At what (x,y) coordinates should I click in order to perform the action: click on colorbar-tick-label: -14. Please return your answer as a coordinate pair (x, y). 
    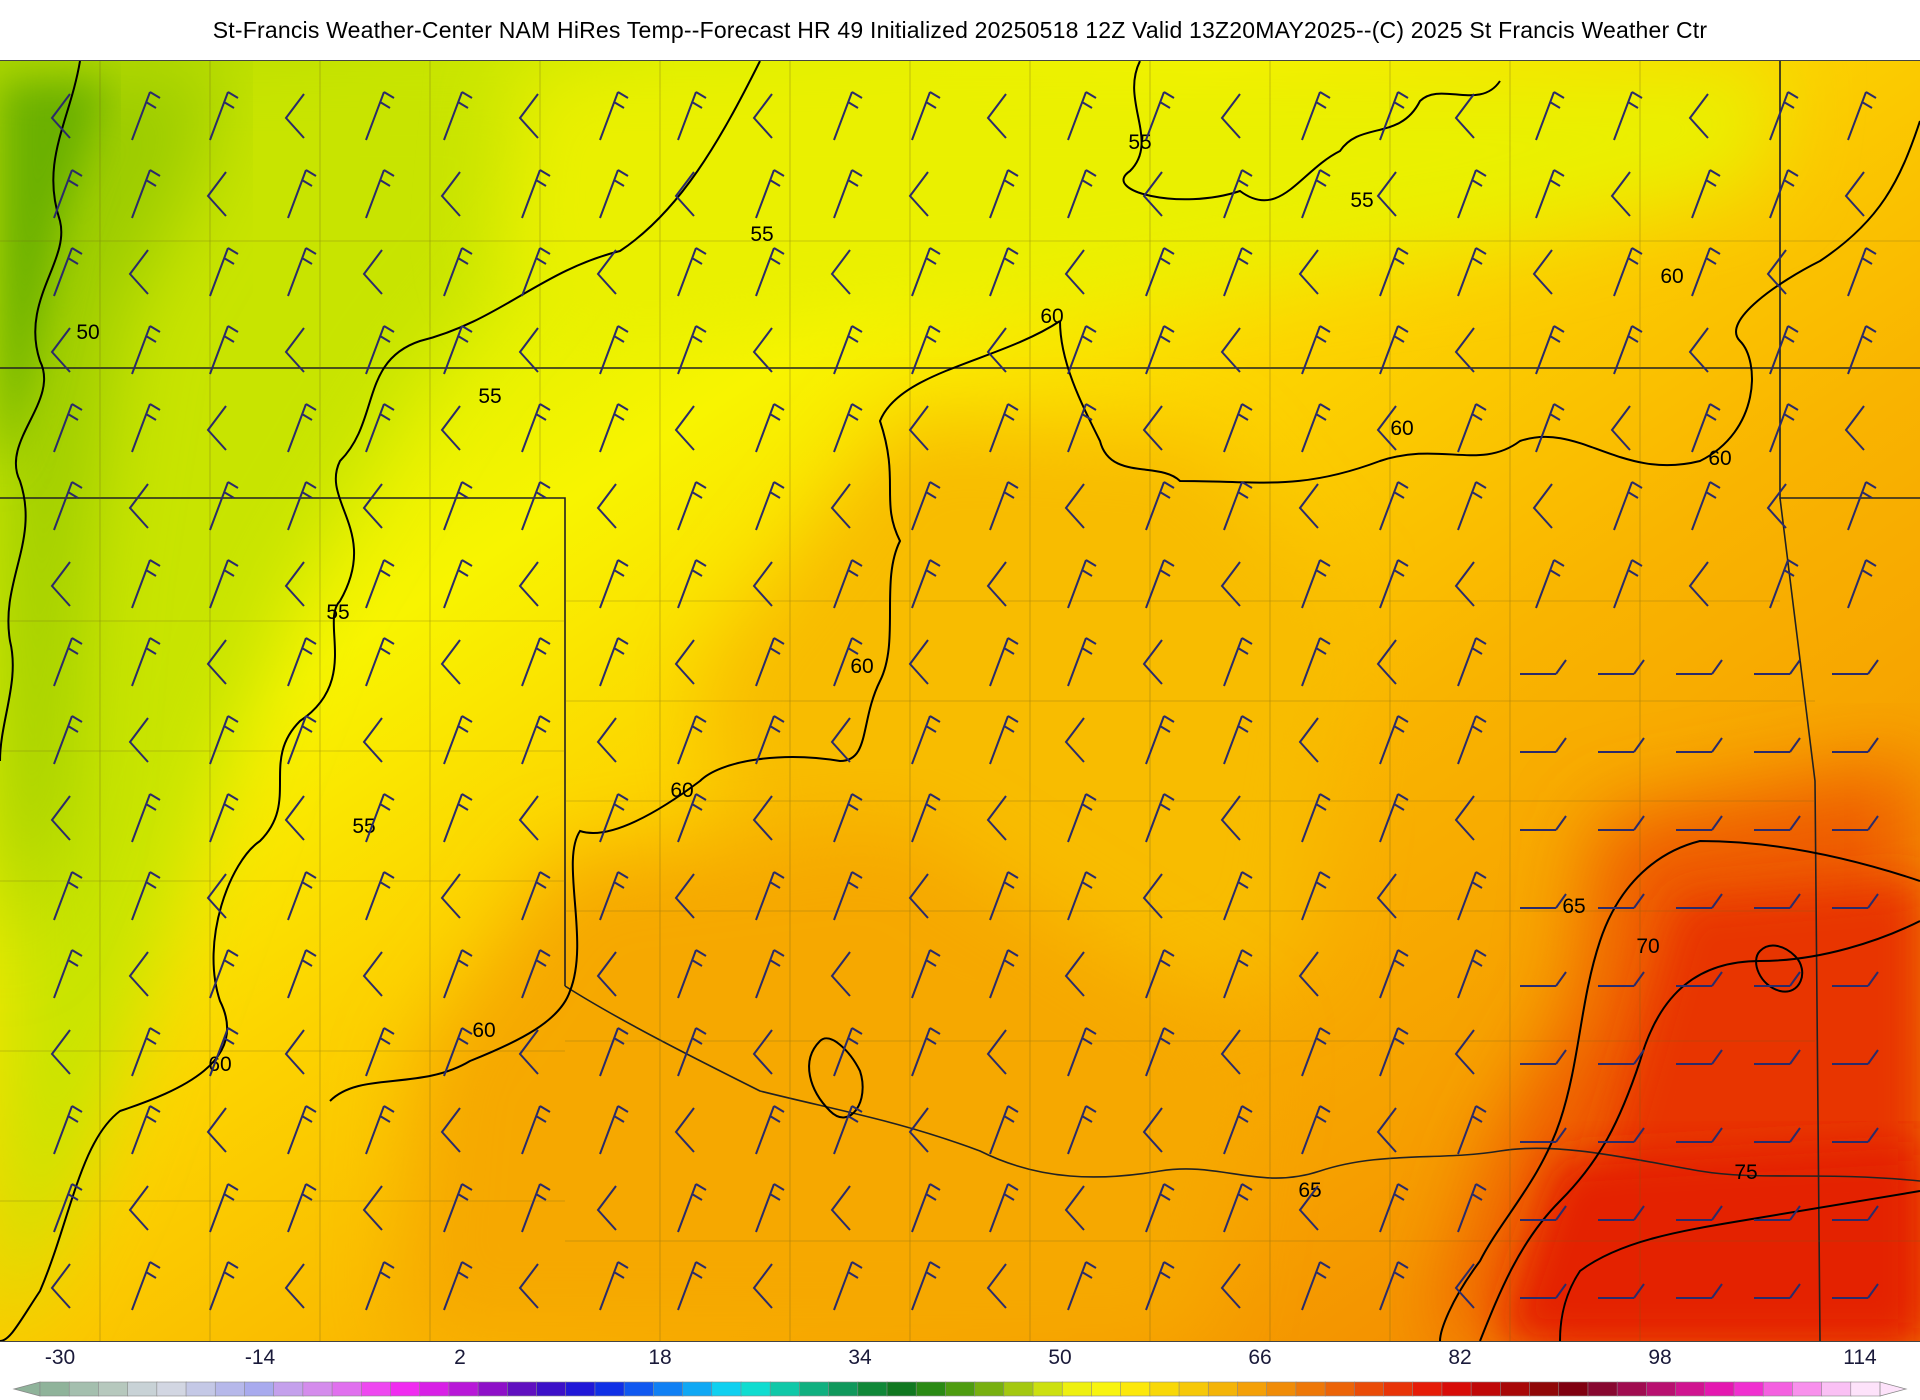
    Looking at the image, I should click on (260, 1357).